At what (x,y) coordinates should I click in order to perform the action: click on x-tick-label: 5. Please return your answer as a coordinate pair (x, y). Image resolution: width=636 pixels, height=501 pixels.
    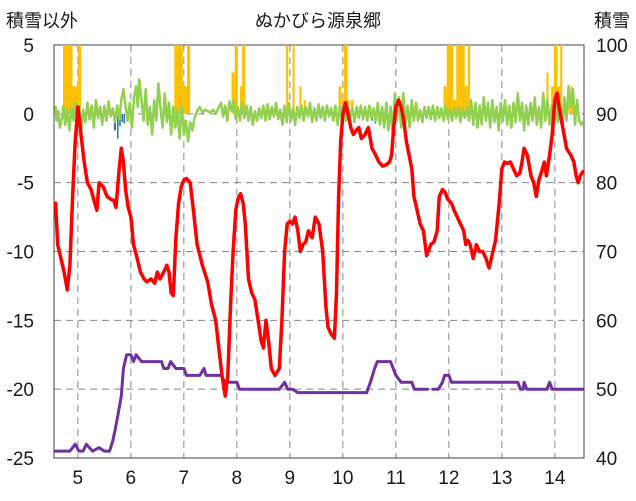
    Looking at the image, I should click on (78, 478).